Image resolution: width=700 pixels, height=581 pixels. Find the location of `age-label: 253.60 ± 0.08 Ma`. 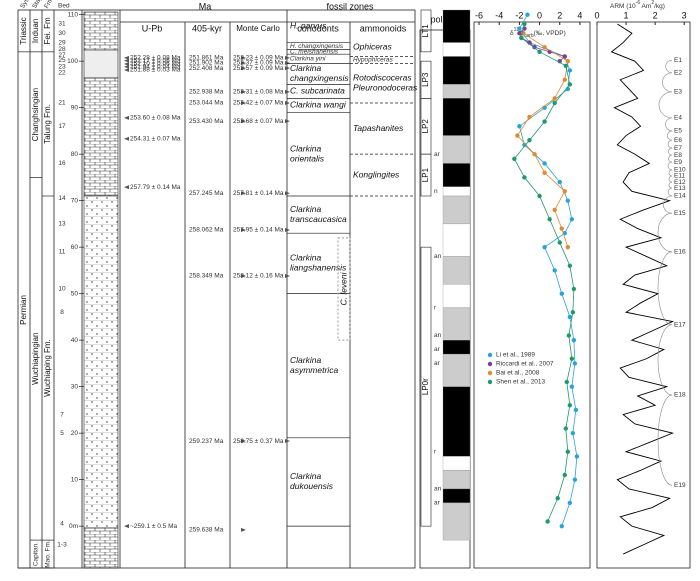

age-label: 253.60 ± 0.08 Ma is located at coordinates (155, 118).